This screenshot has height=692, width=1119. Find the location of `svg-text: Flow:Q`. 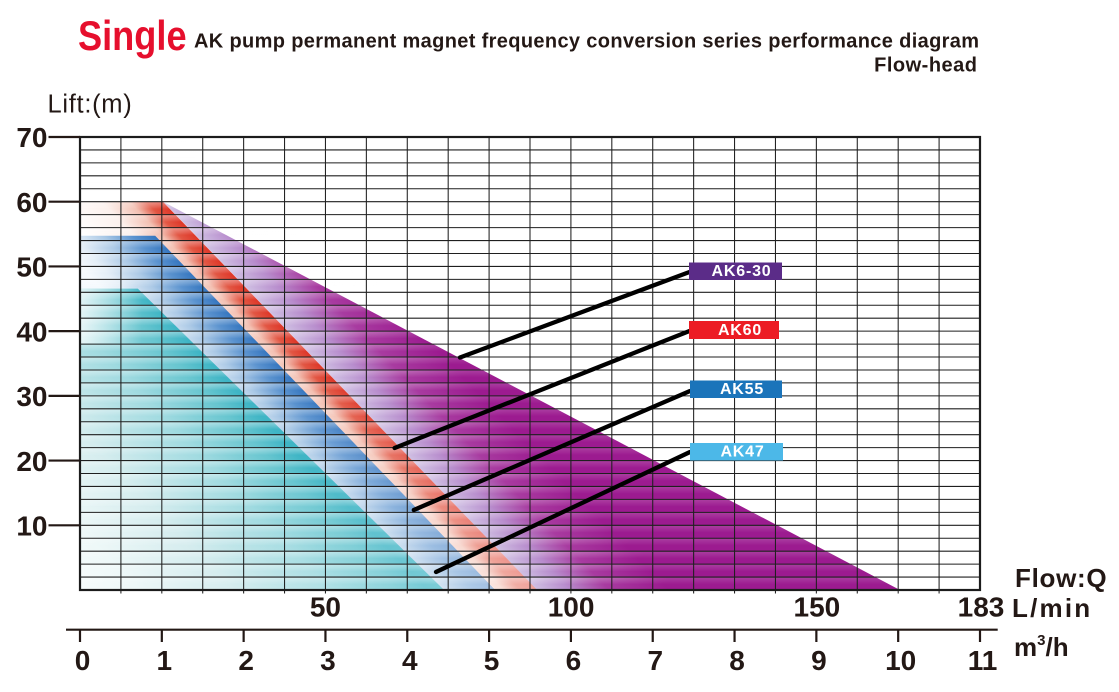

svg-text: Flow:Q is located at coordinates (1061, 578).